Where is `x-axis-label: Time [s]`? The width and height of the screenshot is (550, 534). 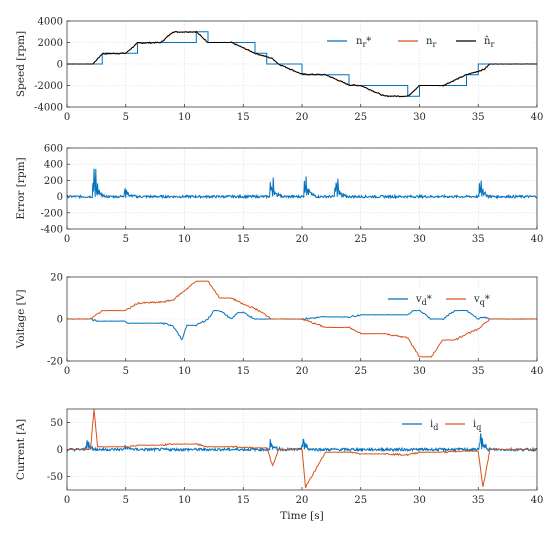
x-axis-label: Time [s] is located at coordinates (301, 516).